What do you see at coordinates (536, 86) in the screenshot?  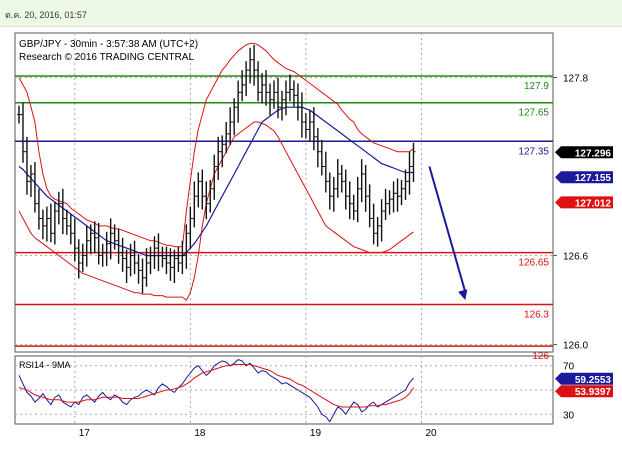 I see `level-label: 127.9` at bounding box center [536, 86].